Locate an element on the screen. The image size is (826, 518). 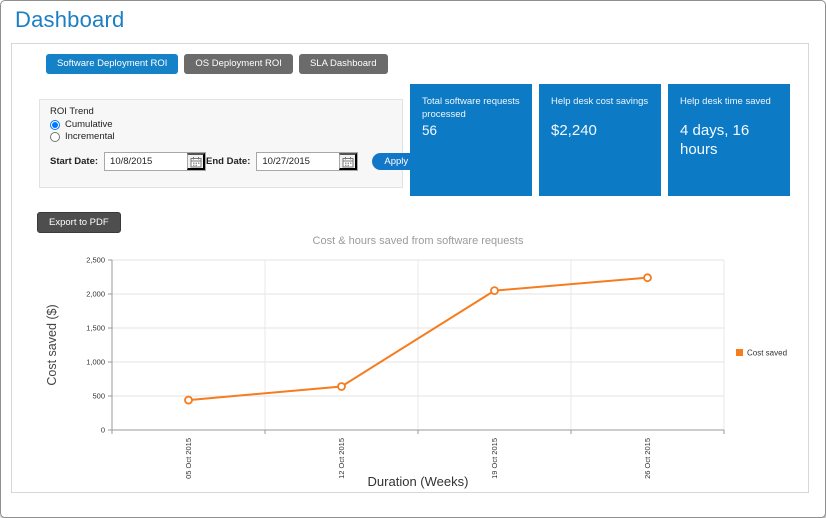
start-date-calendar-button is located at coordinates (196, 161).